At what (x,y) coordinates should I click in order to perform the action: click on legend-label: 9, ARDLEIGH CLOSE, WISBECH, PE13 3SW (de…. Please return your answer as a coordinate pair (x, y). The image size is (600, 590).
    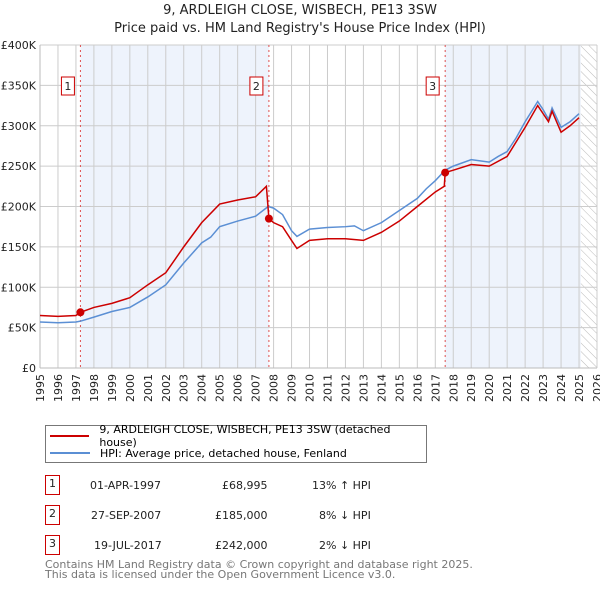
    Looking at the image, I should click on (245, 436).